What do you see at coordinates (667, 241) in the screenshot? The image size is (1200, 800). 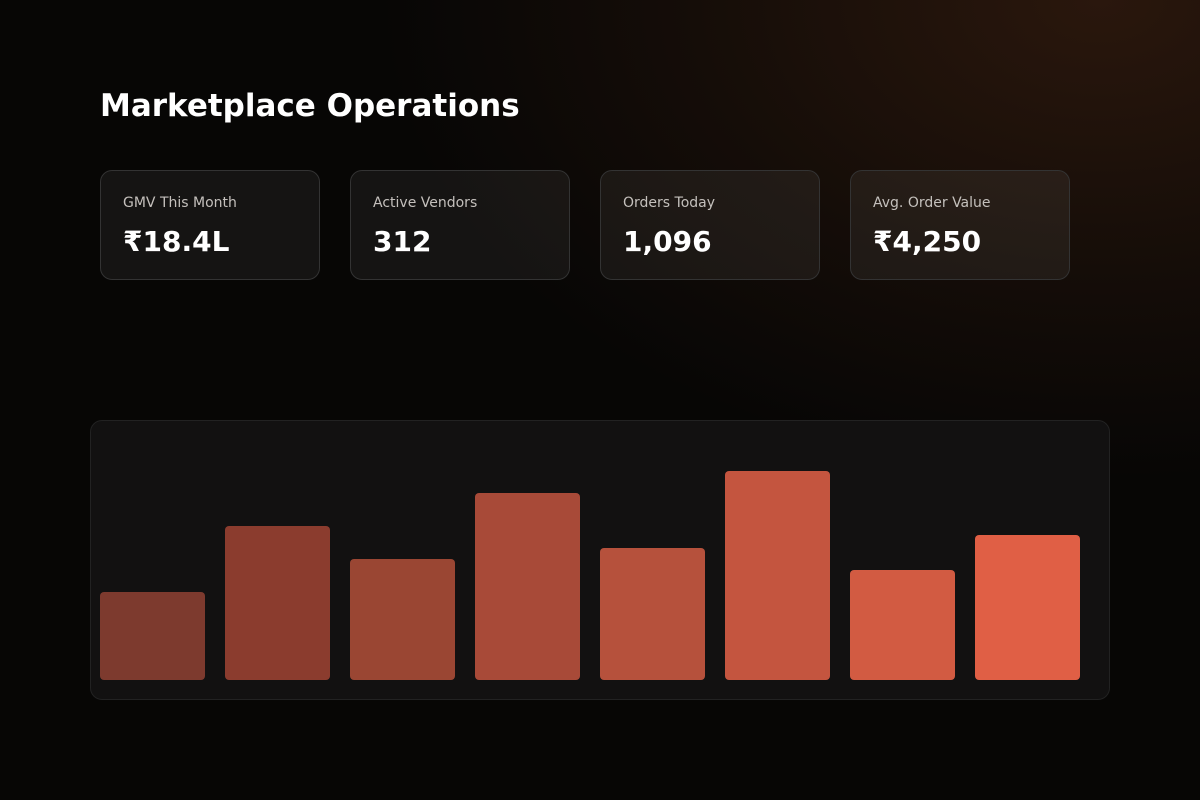 I see `kpi-value: 1,096` at bounding box center [667, 241].